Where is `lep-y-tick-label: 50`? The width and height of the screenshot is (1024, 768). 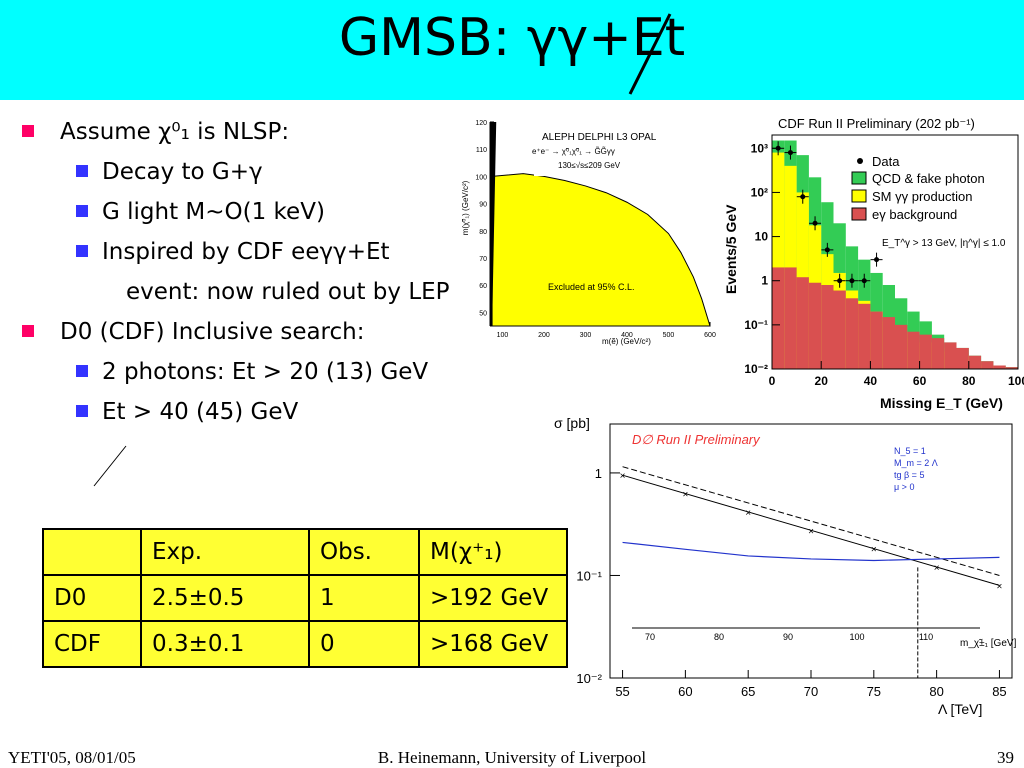
lep-y-tick-label: 50 is located at coordinates (483, 313).